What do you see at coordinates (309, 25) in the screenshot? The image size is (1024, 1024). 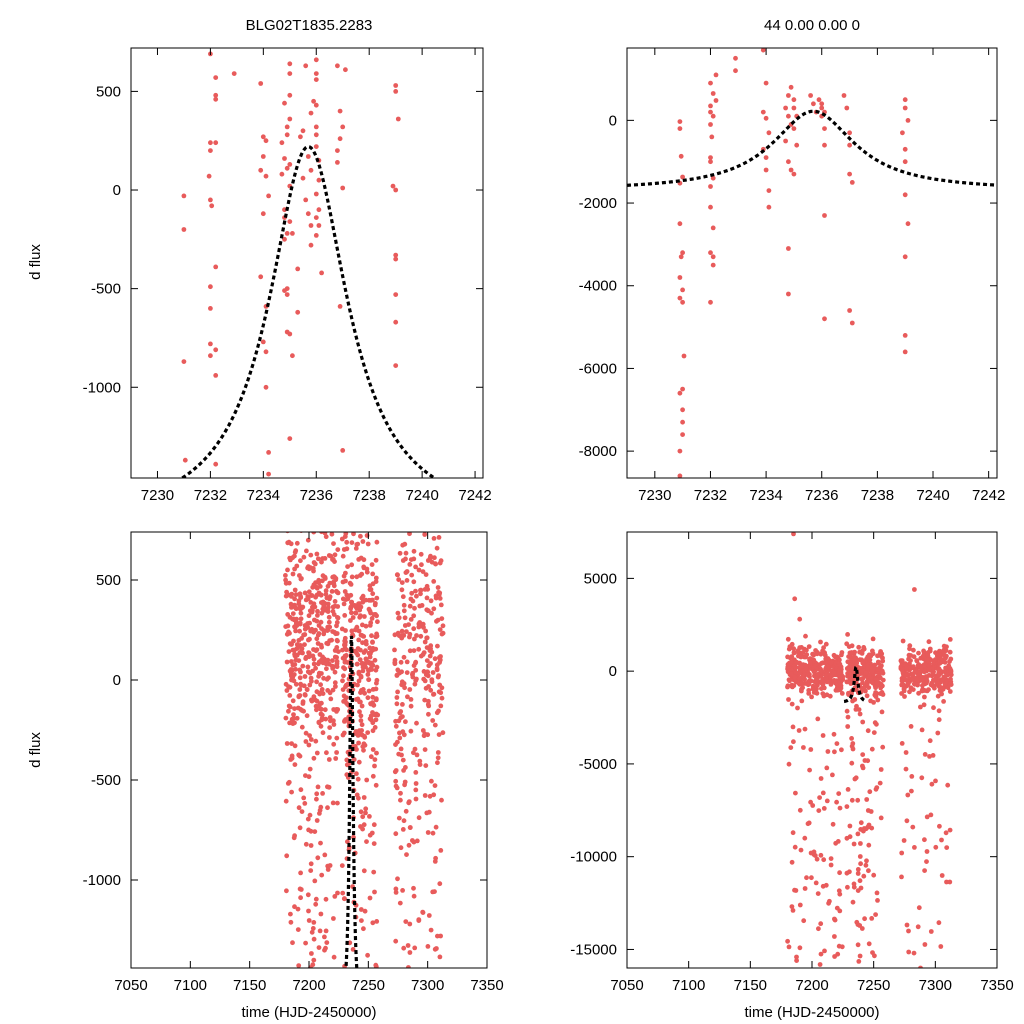 I see `left-title: BLG02T1835.2283` at bounding box center [309, 25].